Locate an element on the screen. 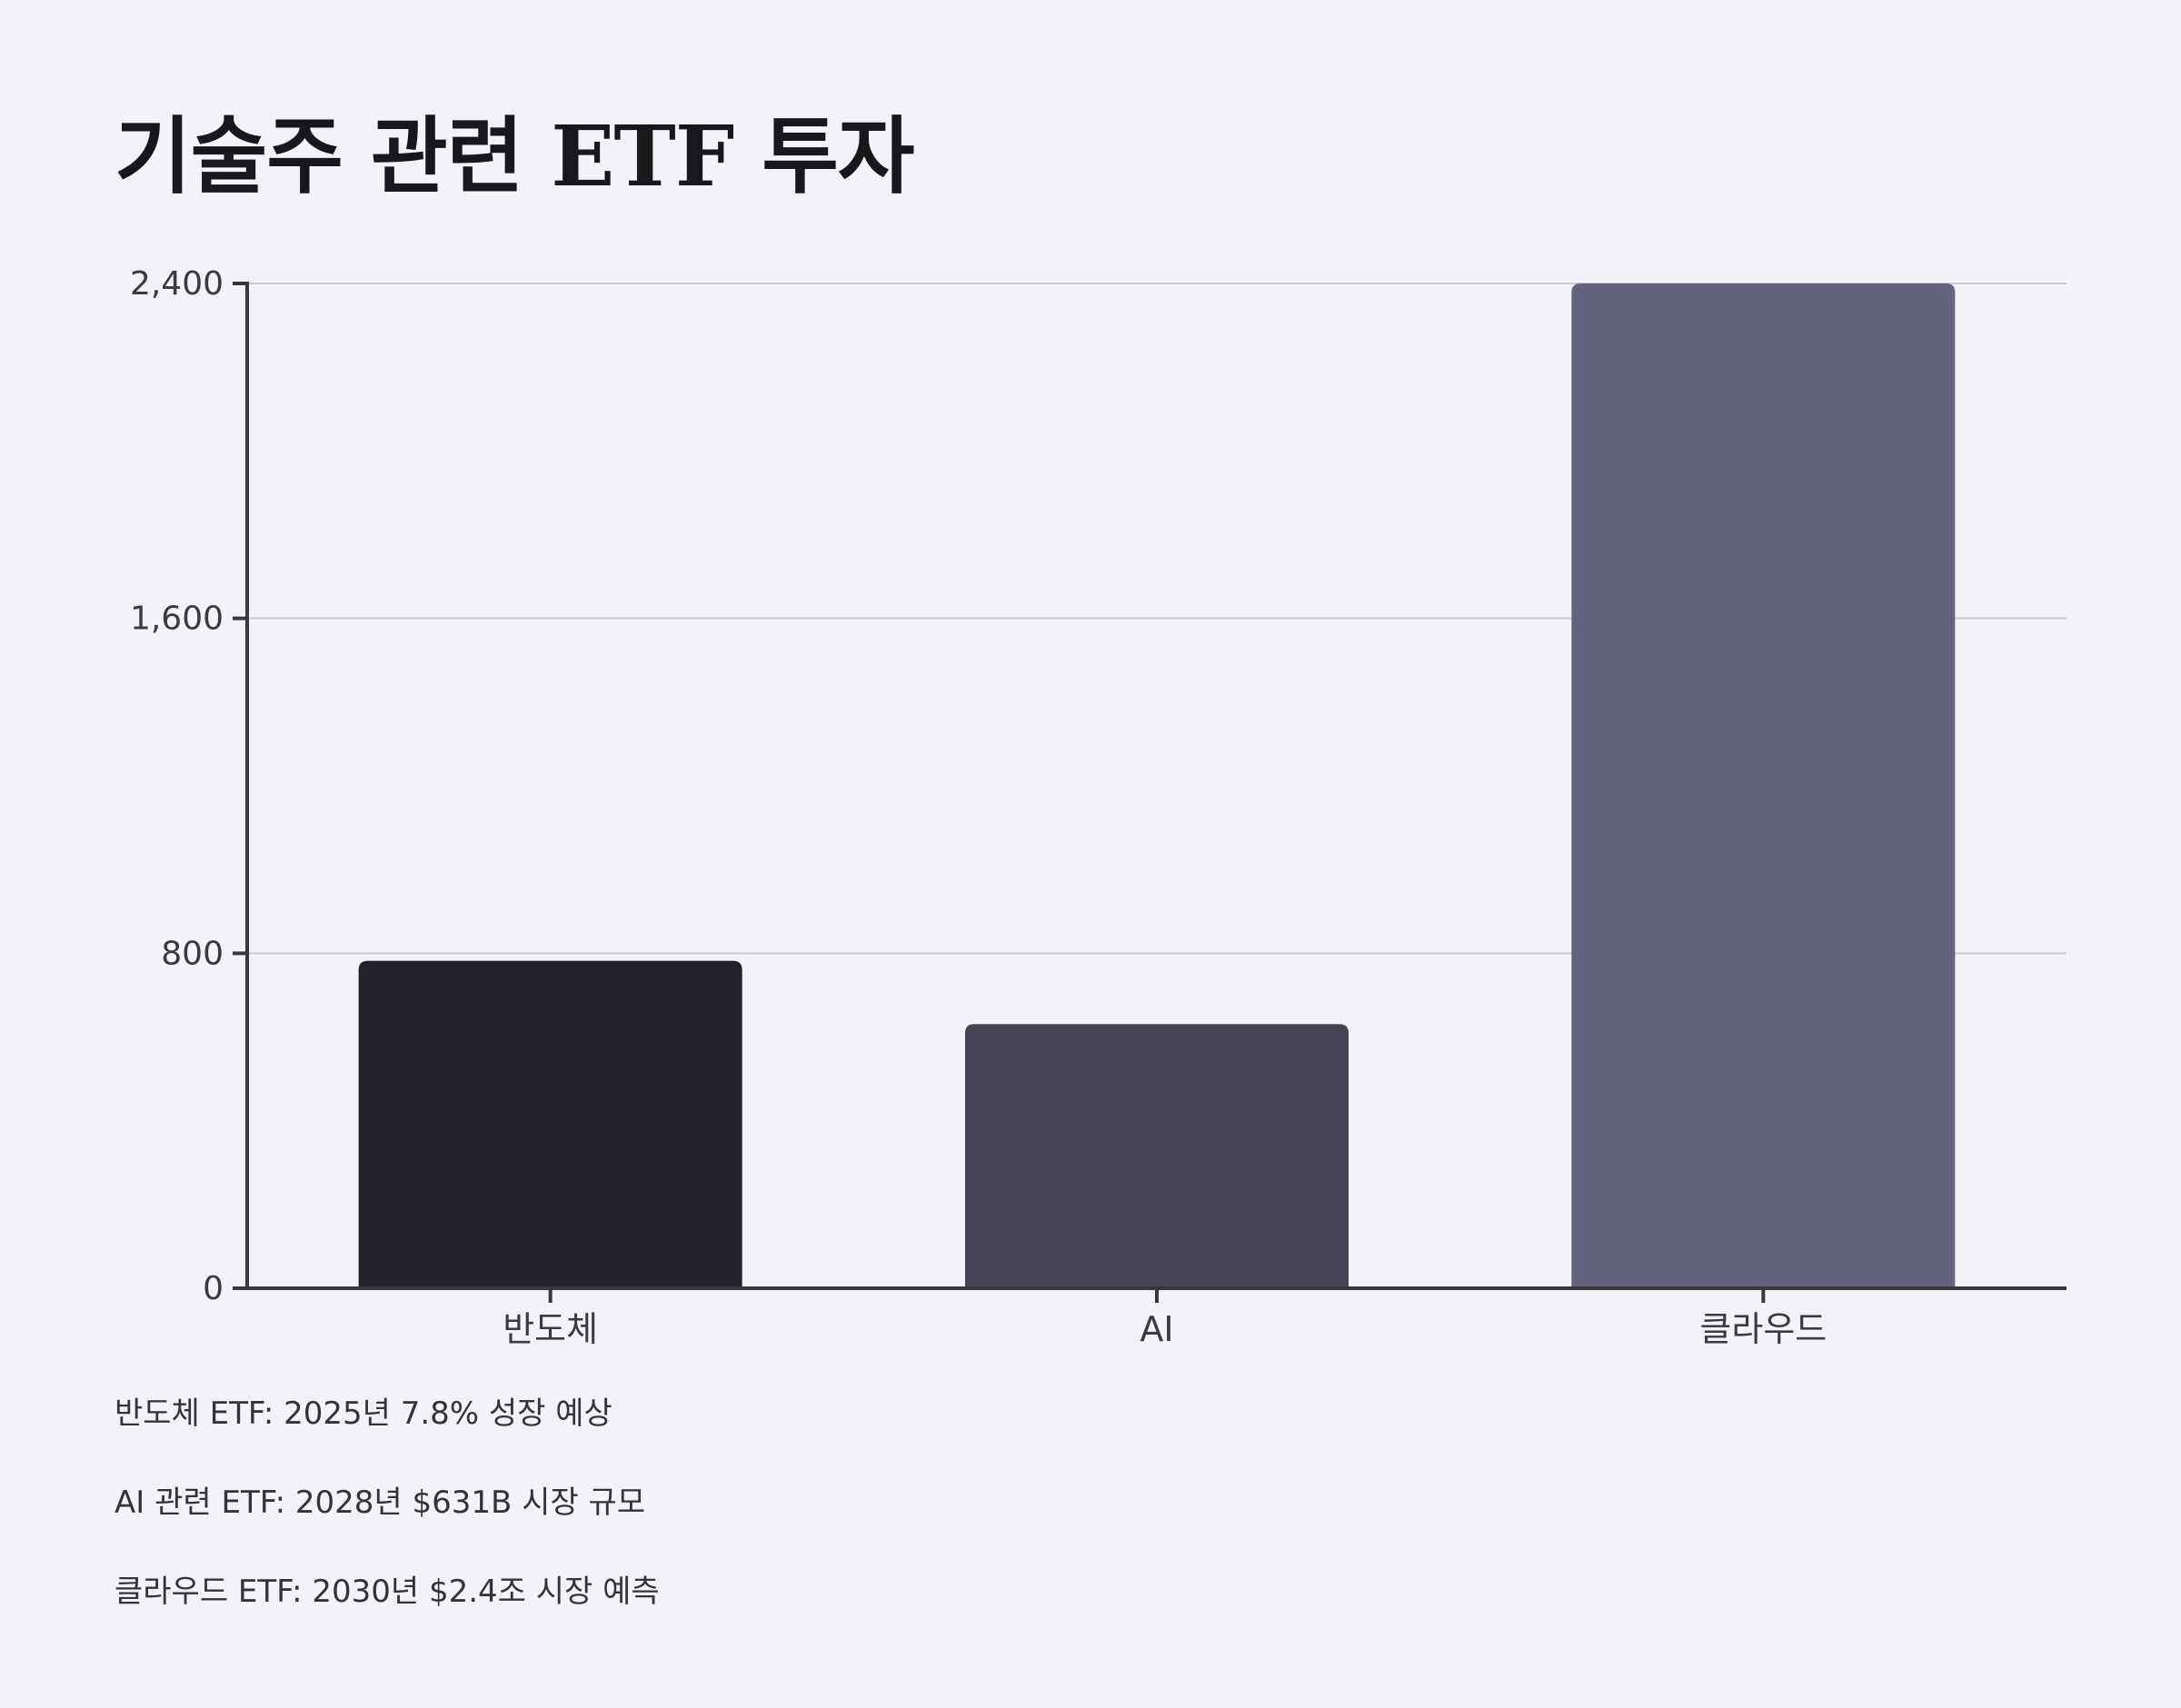 The height and width of the screenshot is (1708, 2181). x-tick-label: 클라우드 is located at coordinates (1763, 1329).